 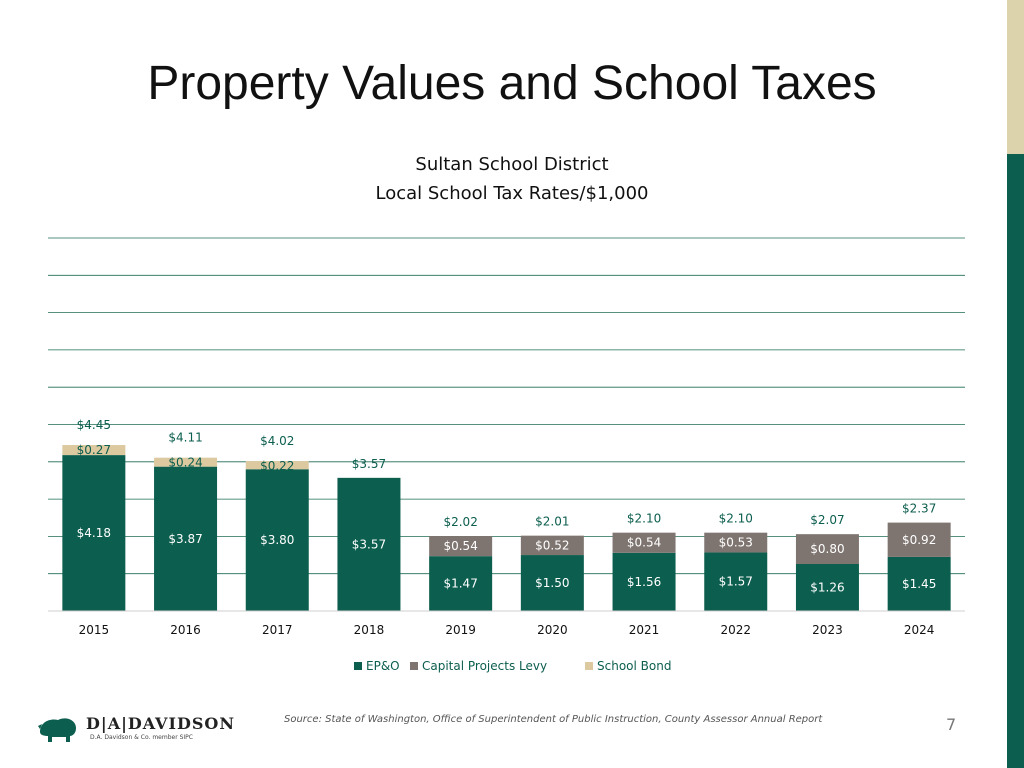 I want to click on x-tick-label: 2017, so click(x=277, y=630).